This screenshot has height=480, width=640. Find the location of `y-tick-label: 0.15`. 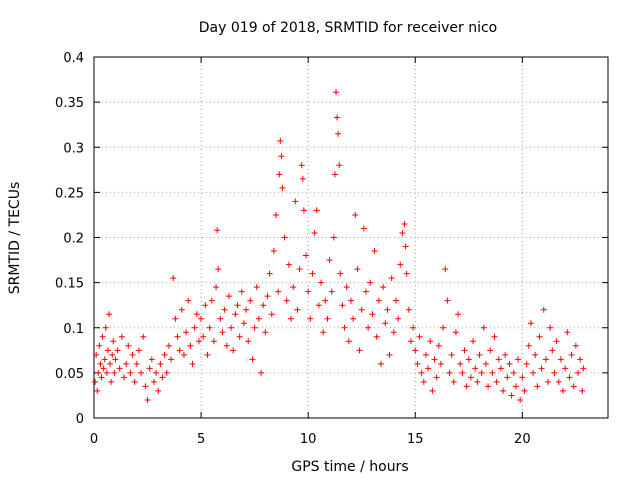

y-tick-label: 0.15 is located at coordinates (69, 284).